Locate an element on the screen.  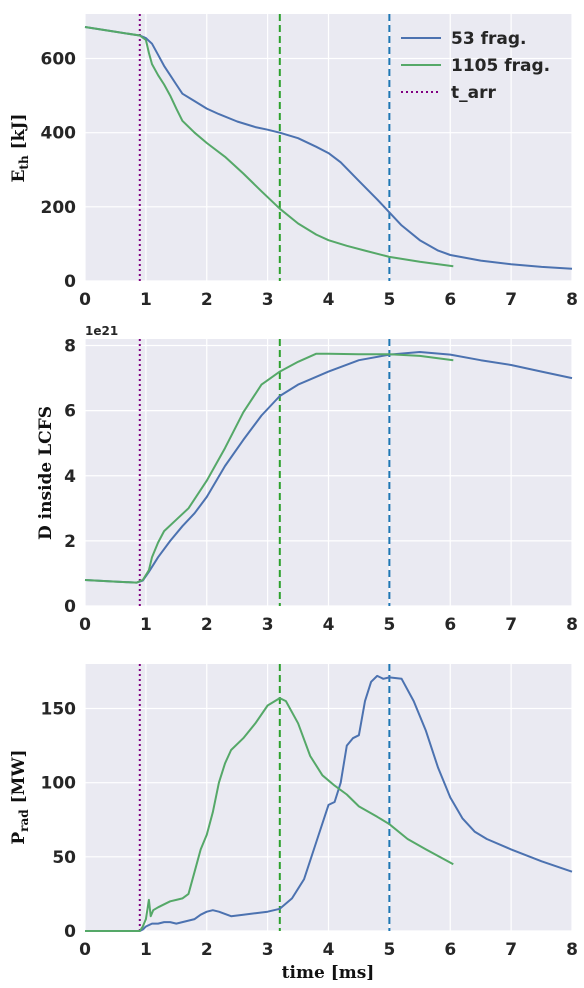
y-tick-label: 200 is located at coordinates (59, 208).